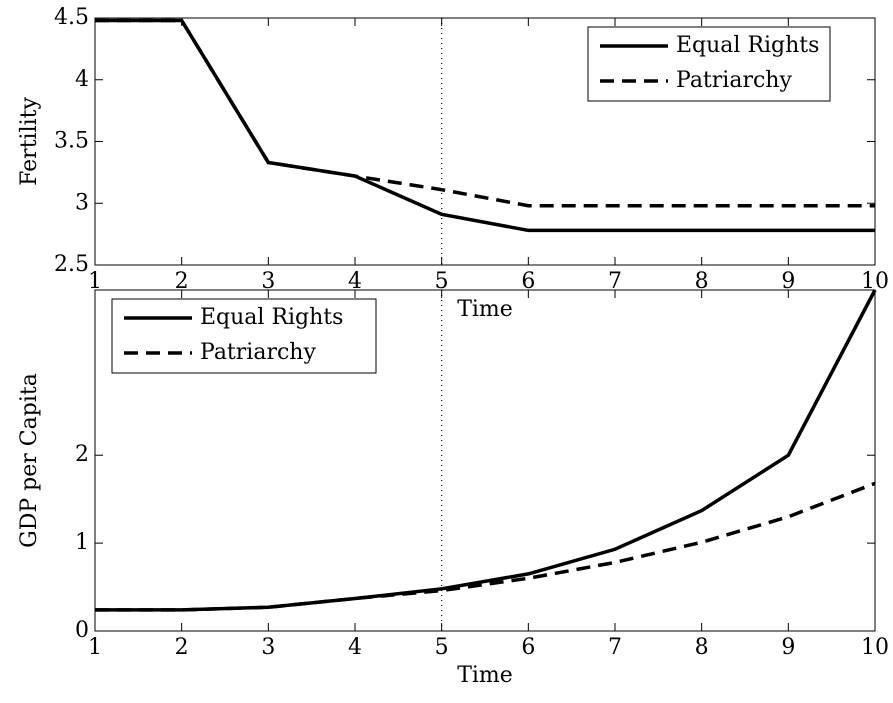 The image size is (893, 703). What do you see at coordinates (29, 460) in the screenshot?
I see `y-axis-label: GDP per Capita` at bounding box center [29, 460].